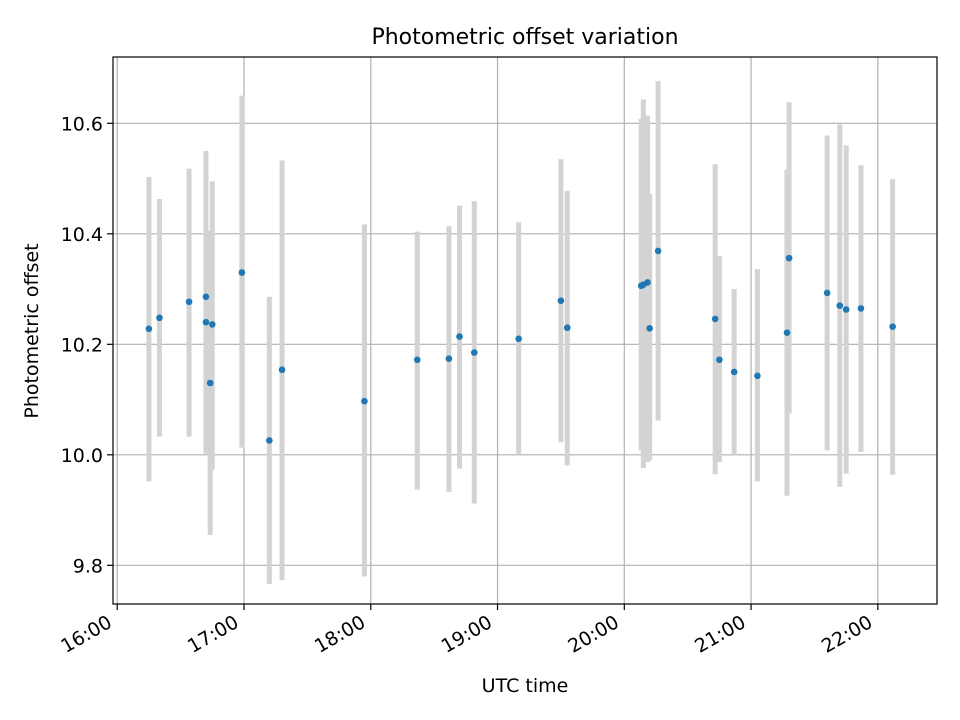 This screenshot has width=960, height=720. Describe the element at coordinates (88, 566) in the screenshot. I see `y-tick-label: 9.8` at that location.